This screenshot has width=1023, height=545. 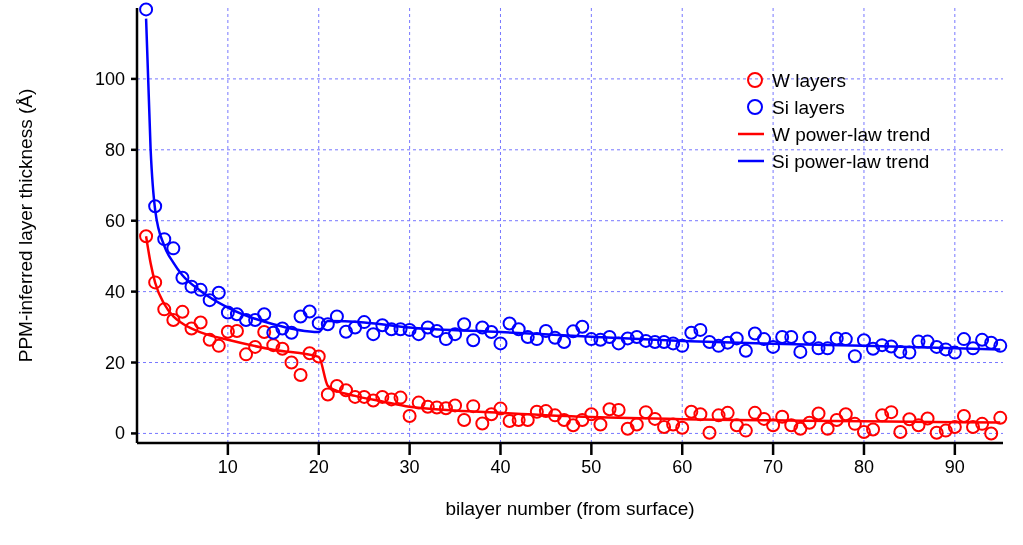 What do you see at coordinates (114, 362) in the screenshot?
I see `y-tick-label: 20` at bounding box center [114, 362].